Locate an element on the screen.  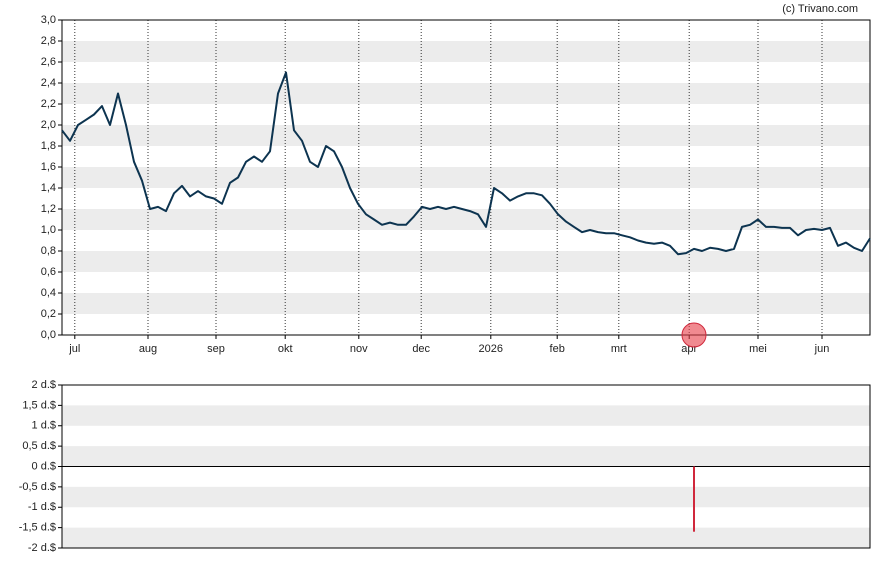
y-tick-label: 3,0 is located at coordinates (48, 20).